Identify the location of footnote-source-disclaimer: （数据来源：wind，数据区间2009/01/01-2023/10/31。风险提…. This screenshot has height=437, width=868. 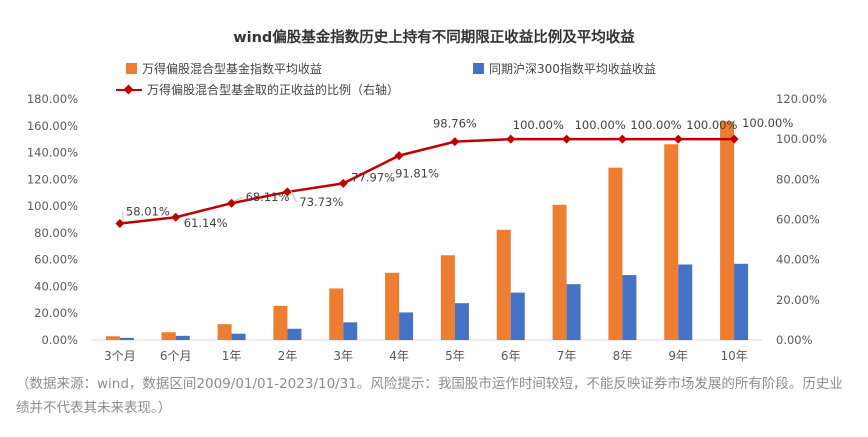
(429, 396).